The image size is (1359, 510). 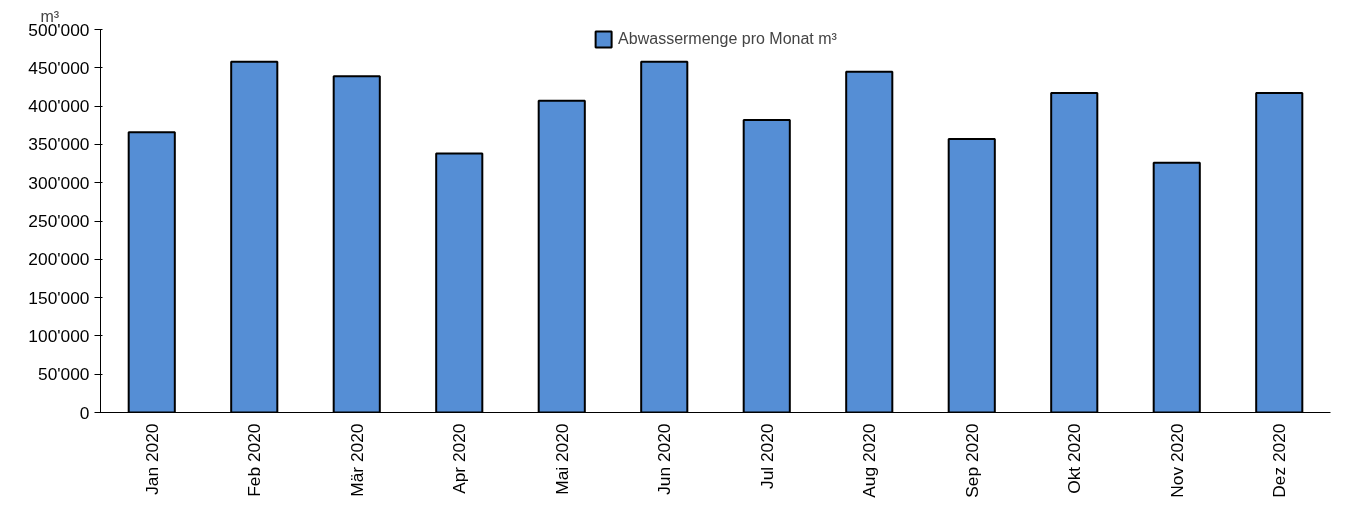 What do you see at coordinates (59, 106) in the screenshot?
I see `y-tick-label: 400'000` at bounding box center [59, 106].